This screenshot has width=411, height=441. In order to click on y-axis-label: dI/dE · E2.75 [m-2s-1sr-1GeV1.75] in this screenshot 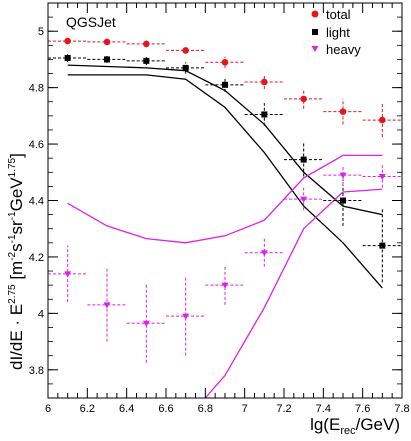, I will do `click(16, 261)`.